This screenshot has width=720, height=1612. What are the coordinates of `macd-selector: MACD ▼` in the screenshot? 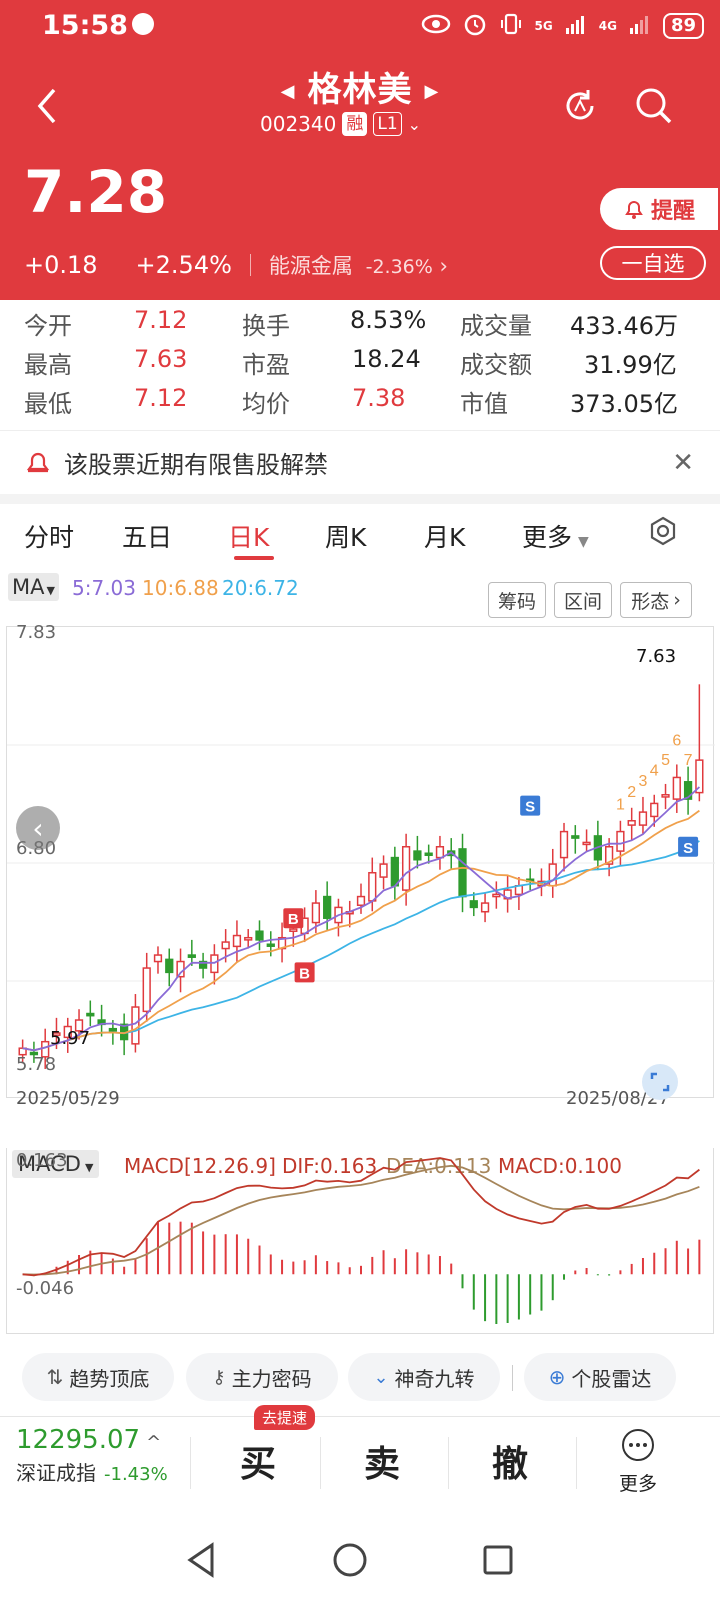 It's located at (56, 1164).